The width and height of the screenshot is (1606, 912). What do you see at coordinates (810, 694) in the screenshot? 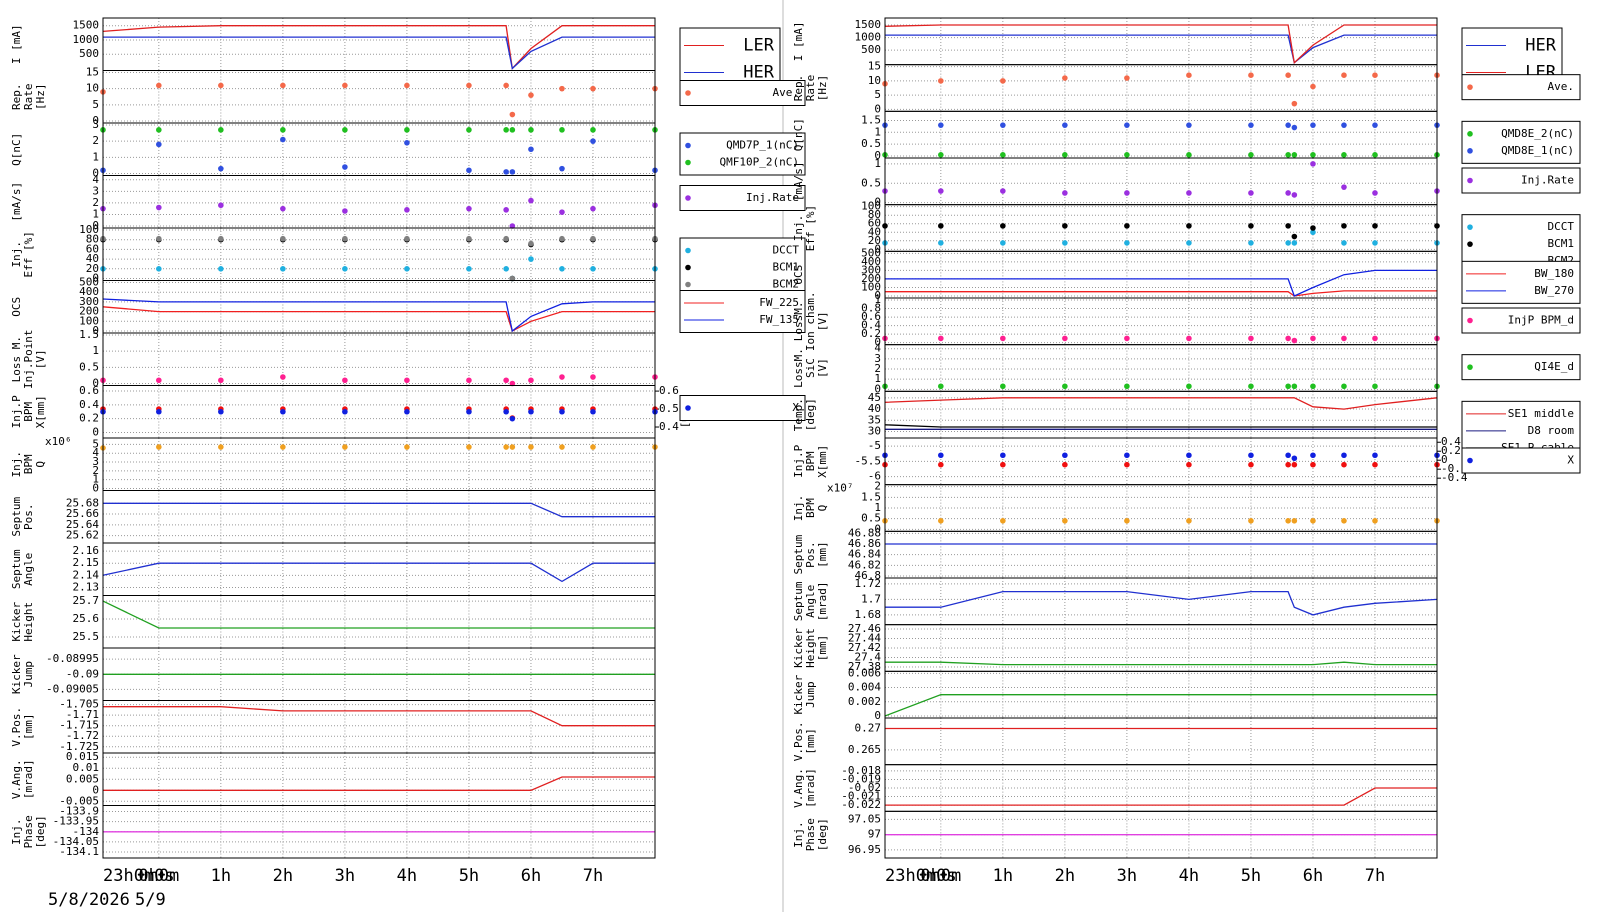
I see `y-axis-label: Jump` at bounding box center [810, 694].